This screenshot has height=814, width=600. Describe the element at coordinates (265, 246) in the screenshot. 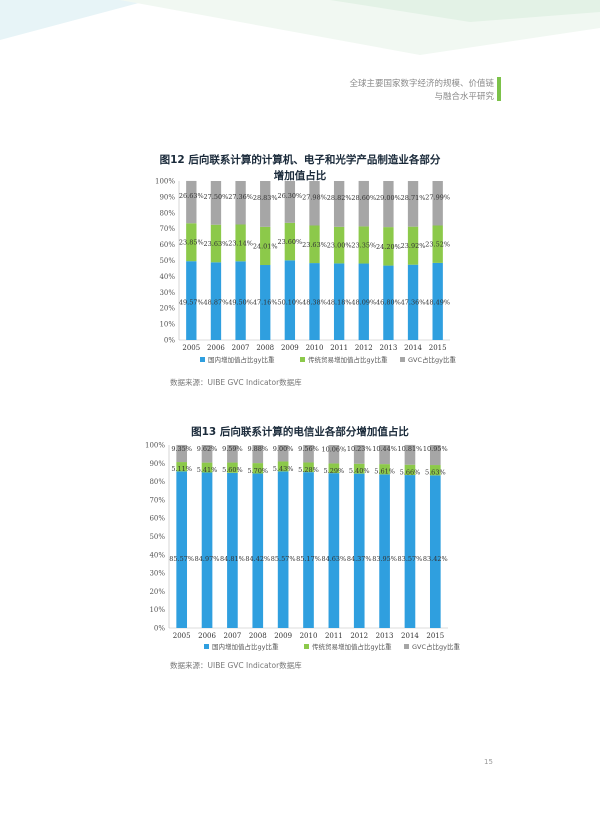

I see `data-label: 24.01%` at that location.